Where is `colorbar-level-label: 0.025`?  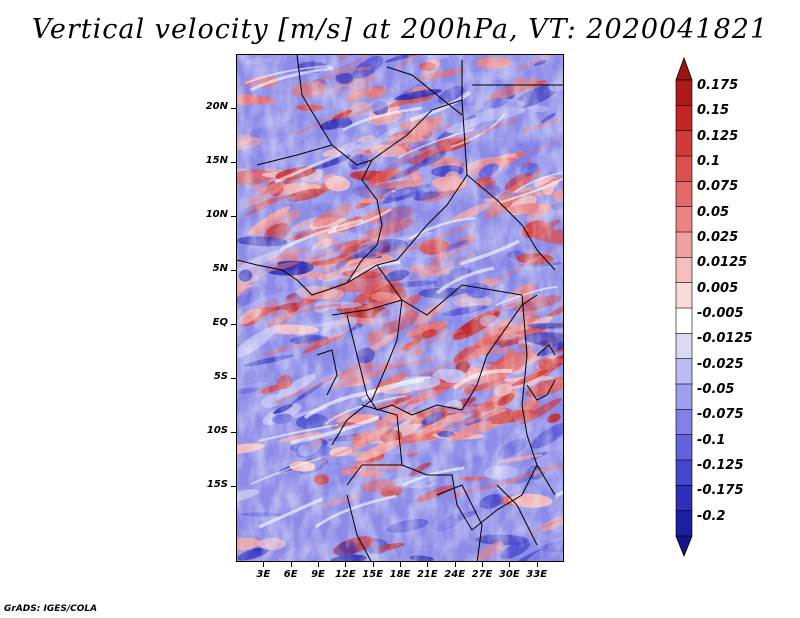
colorbar-level-label: 0.025 is located at coordinates (718, 237).